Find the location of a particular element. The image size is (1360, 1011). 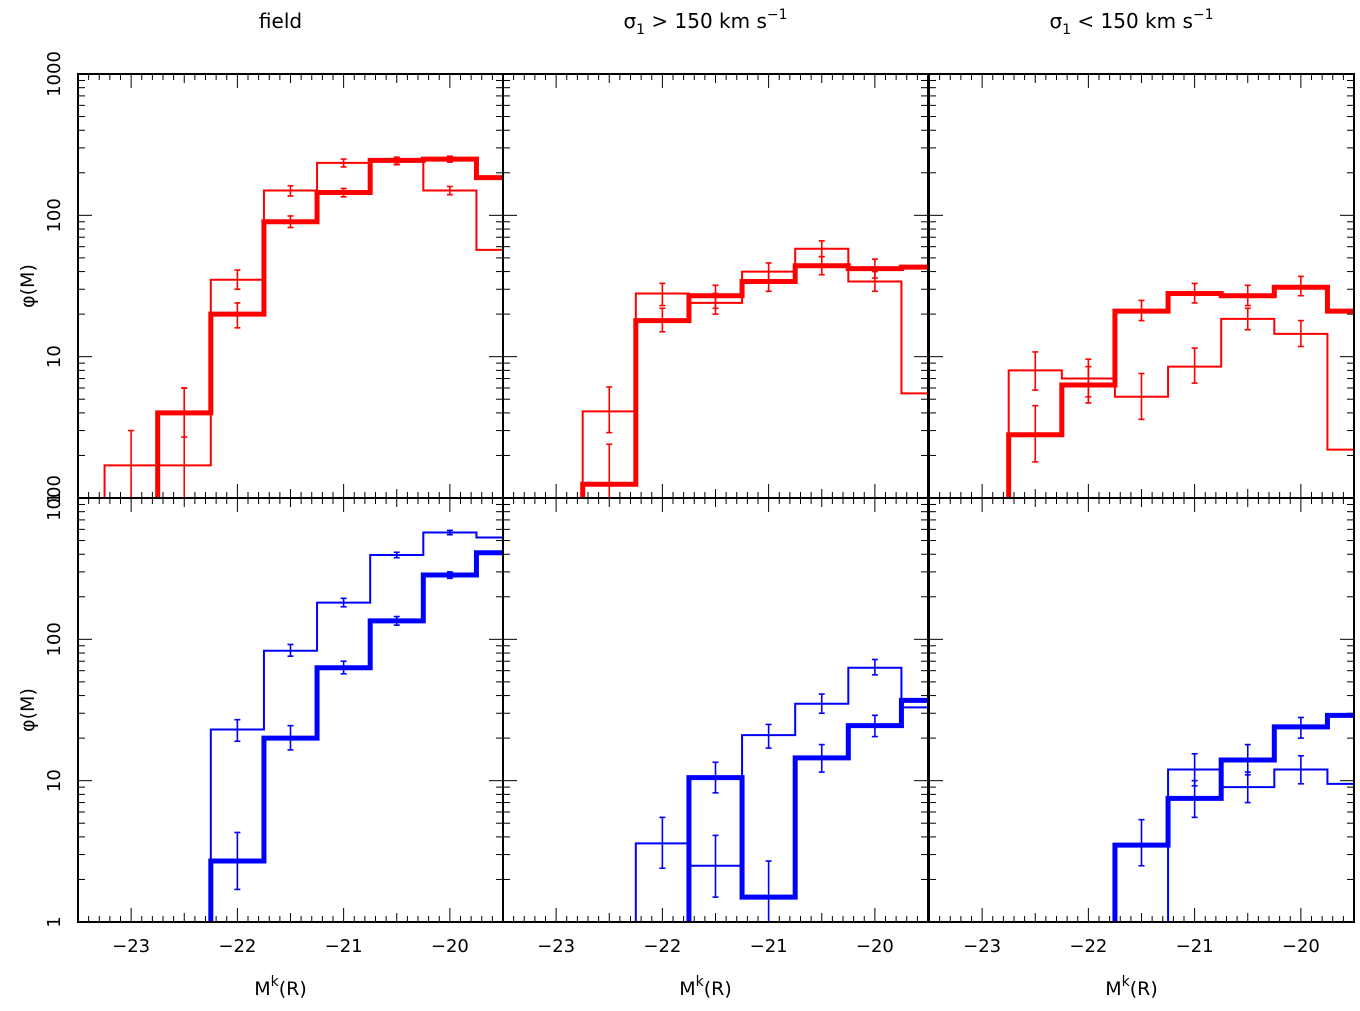

column-title-2: σ1 < 150 km s−1 is located at coordinates (1131, 22).